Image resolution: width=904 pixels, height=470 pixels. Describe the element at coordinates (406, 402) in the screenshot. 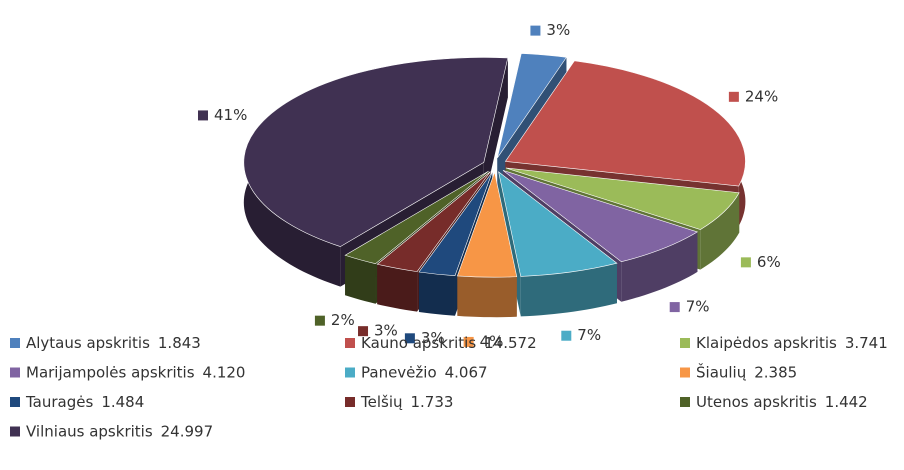

I see `legend-label: Telšių 1.733` at that location.